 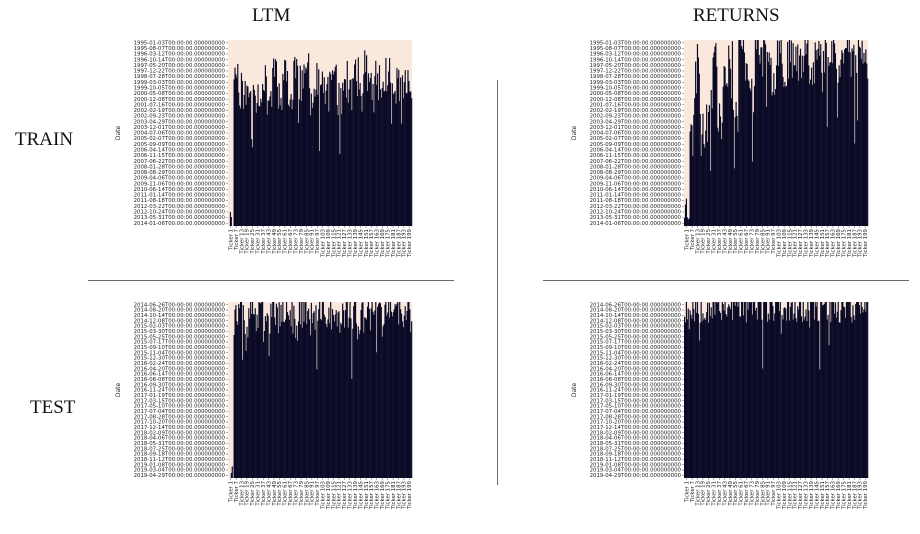 What do you see at coordinates (180, 428) in the screenshot?
I see `y-tick-label: 2017-12-14T00:00:00.000000000` at bounding box center [180, 428].